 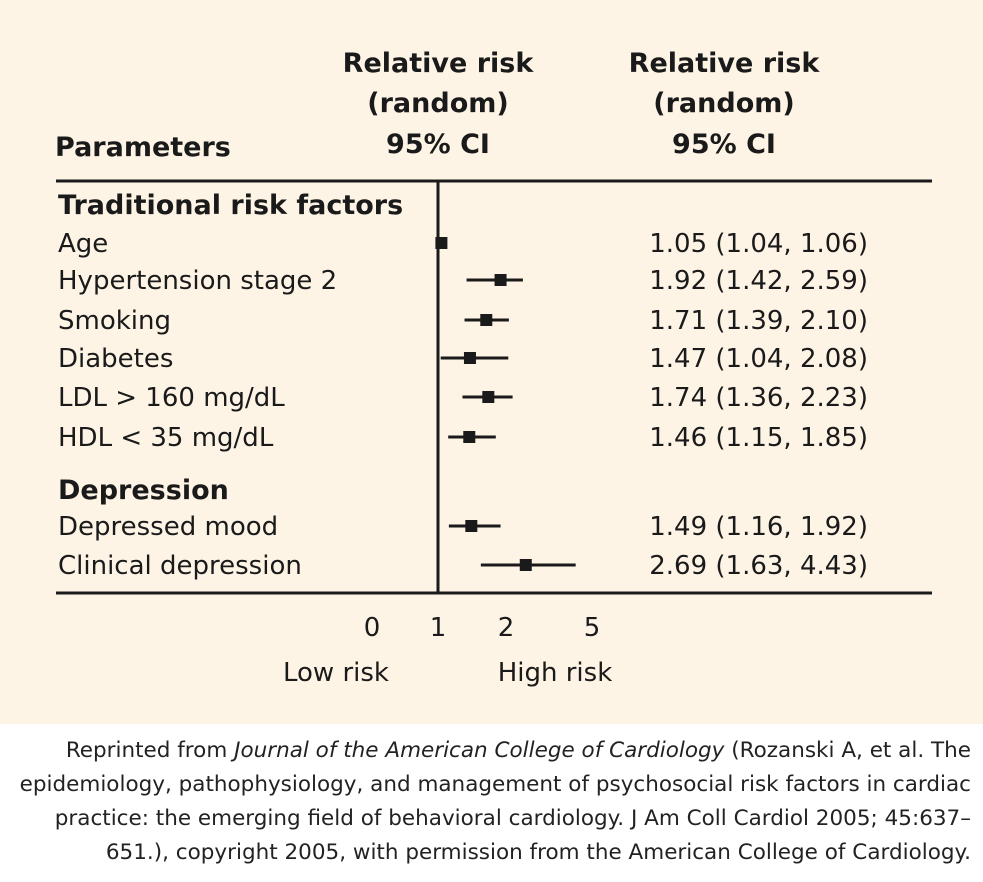 I want to click on row-label: Diabetes, so click(x=115, y=359).